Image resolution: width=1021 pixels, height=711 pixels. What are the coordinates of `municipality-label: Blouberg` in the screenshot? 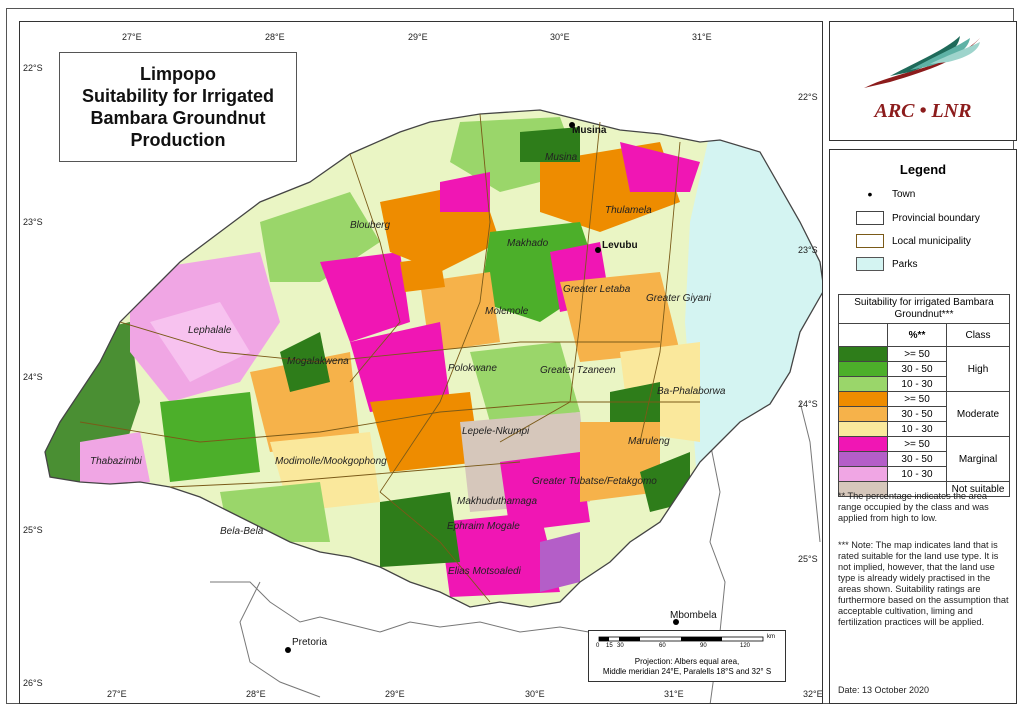 It's located at (370, 225).